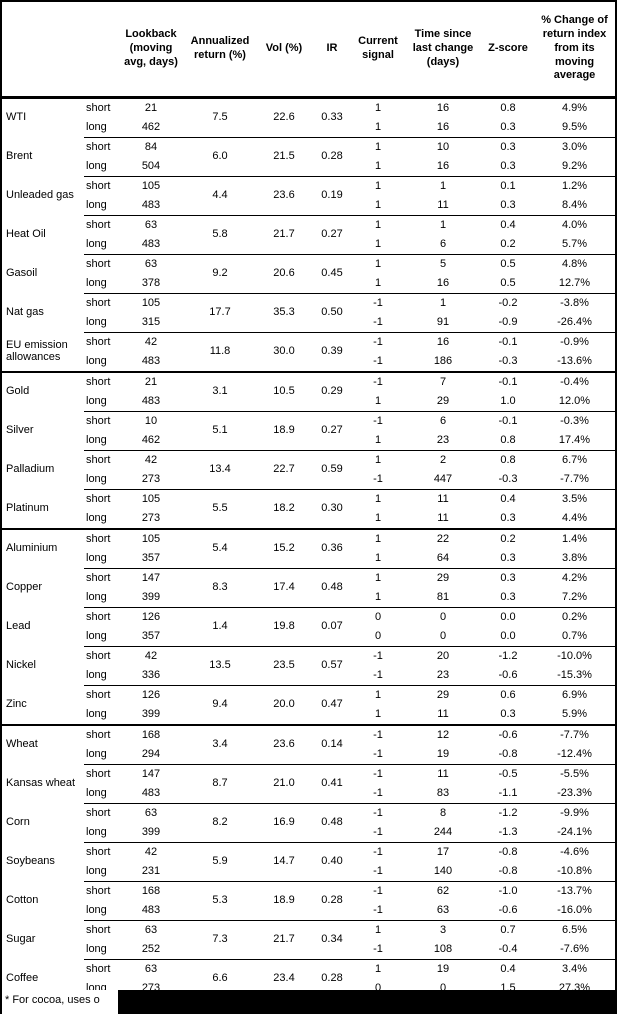 The width and height of the screenshot is (617, 1014). What do you see at coordinates (574, 341) in the screenshot?
I see `pct-change-value: -0.9%` at bounding box center [574, 341].